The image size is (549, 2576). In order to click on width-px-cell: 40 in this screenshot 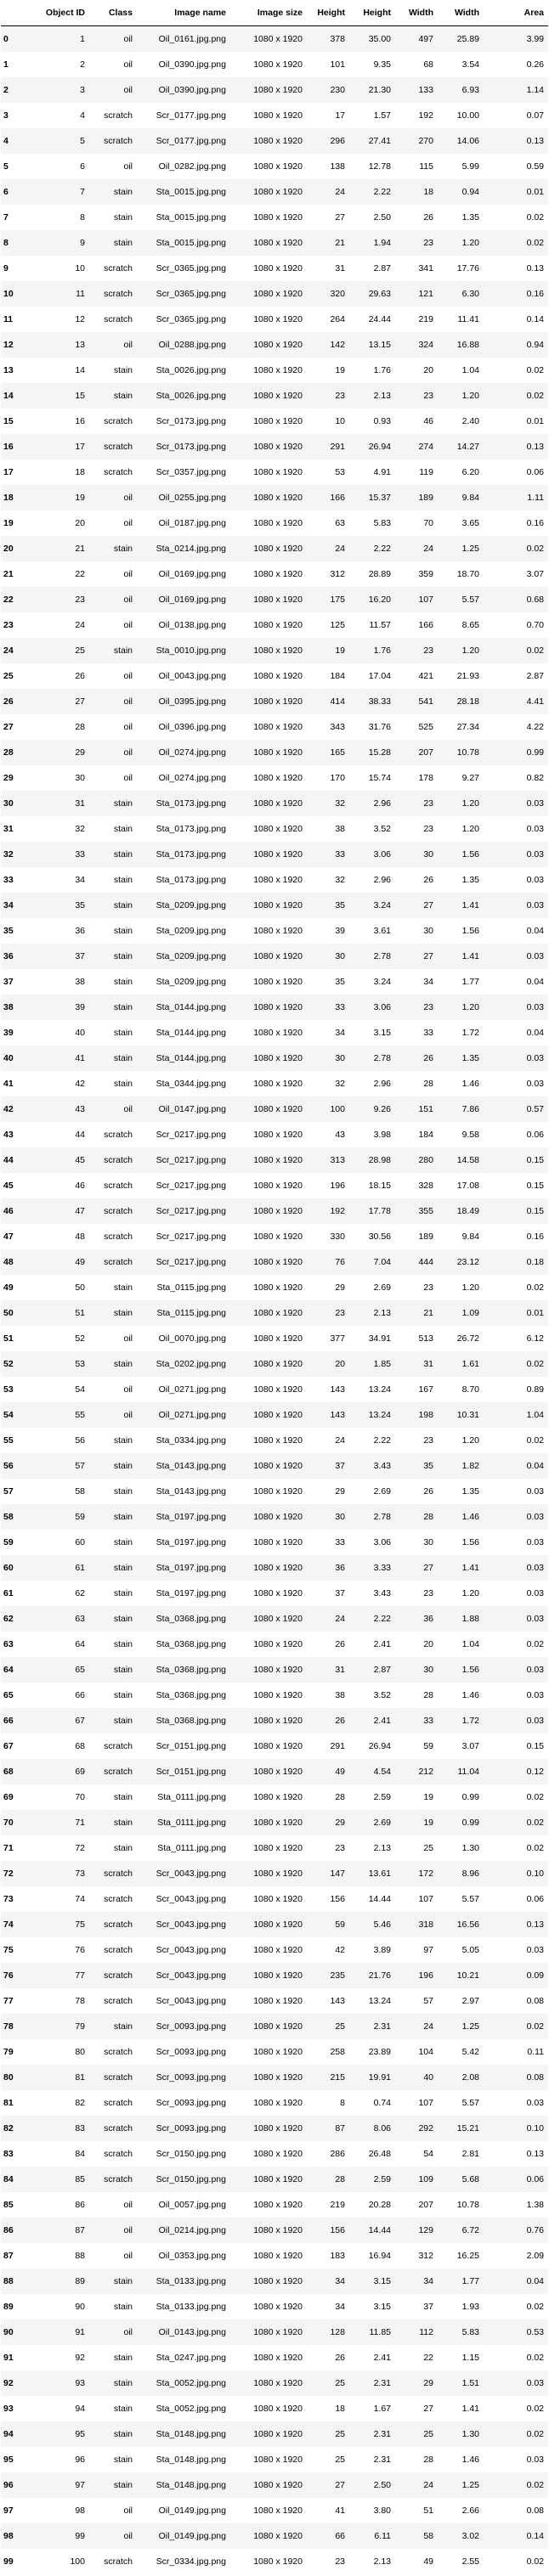, I will do `click(416, 2077)`.